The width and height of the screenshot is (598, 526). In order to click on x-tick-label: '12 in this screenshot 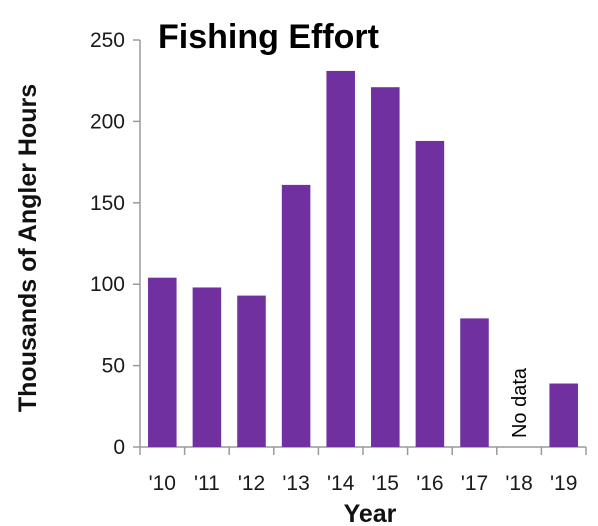, I will do `click(251, 483)`.